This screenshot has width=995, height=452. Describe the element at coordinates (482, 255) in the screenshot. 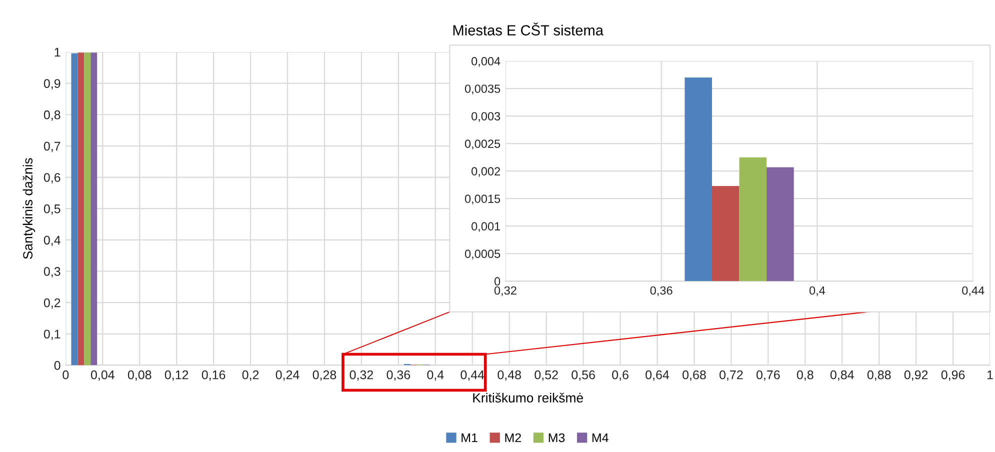

I see `y-tick-label: 0,0005` at that location.